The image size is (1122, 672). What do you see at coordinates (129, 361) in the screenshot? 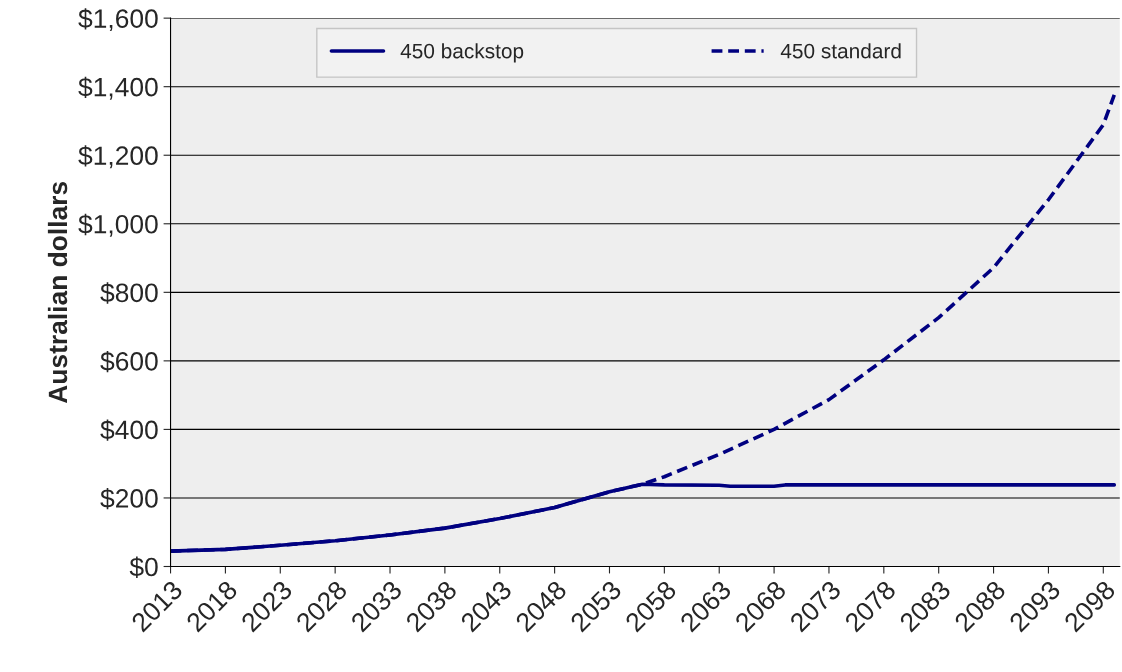
I see `y-tick-label: $600` at bounding box center [129, 361].